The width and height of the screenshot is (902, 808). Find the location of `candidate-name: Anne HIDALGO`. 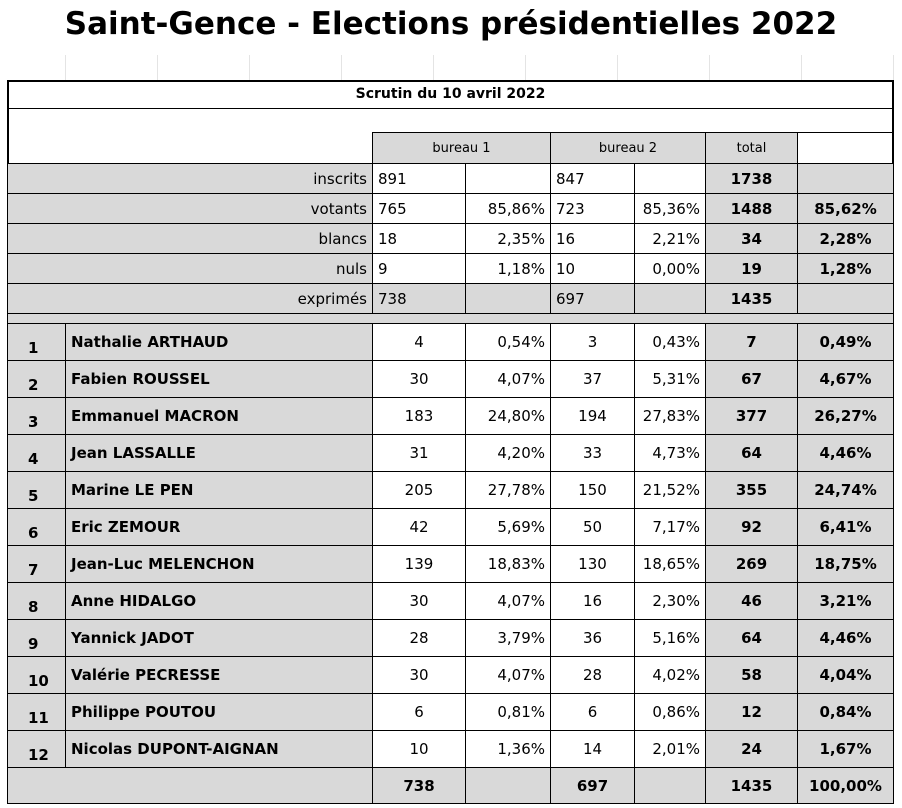

candidate-name: Anne HIDALGO is located at coordinates (219, 601).